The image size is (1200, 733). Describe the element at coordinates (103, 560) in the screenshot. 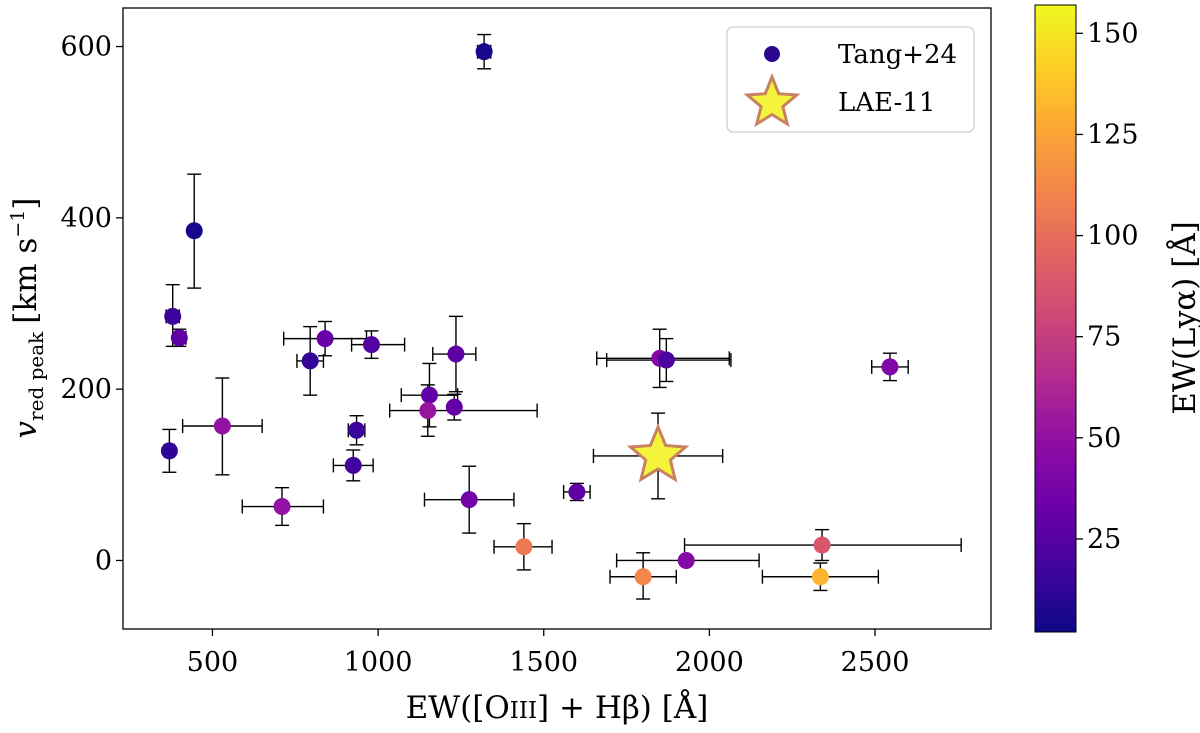

I see `y-tick-label: 0` at that location.